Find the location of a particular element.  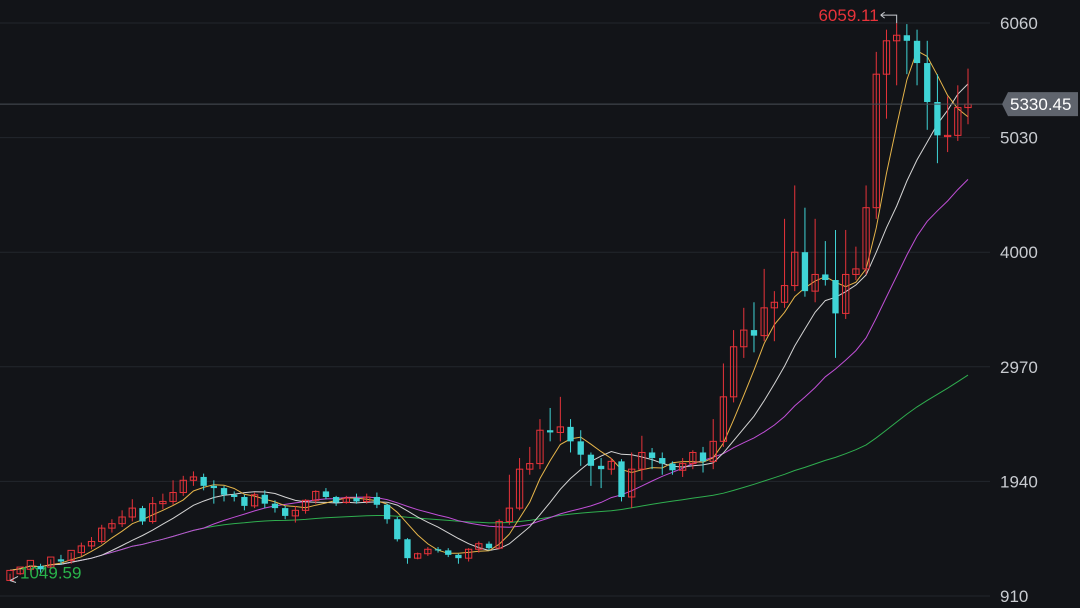

y-tick-label: 4000 is located at coordinates (1019, 252).